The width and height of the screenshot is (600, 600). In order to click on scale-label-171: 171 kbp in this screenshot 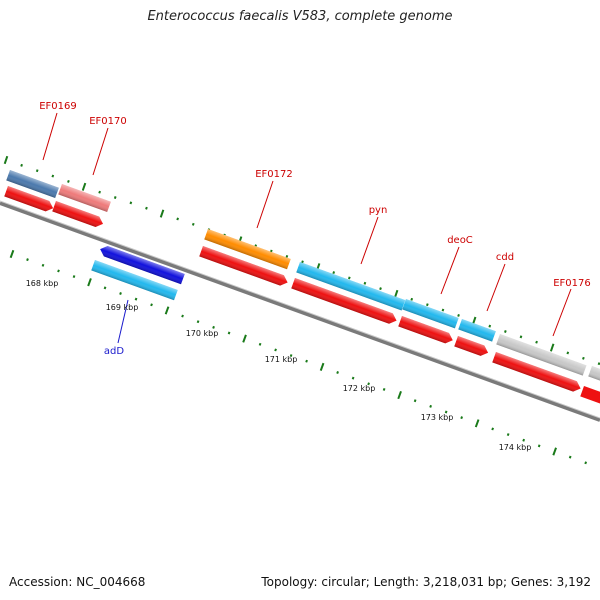, I will do `click(281, 359)`.